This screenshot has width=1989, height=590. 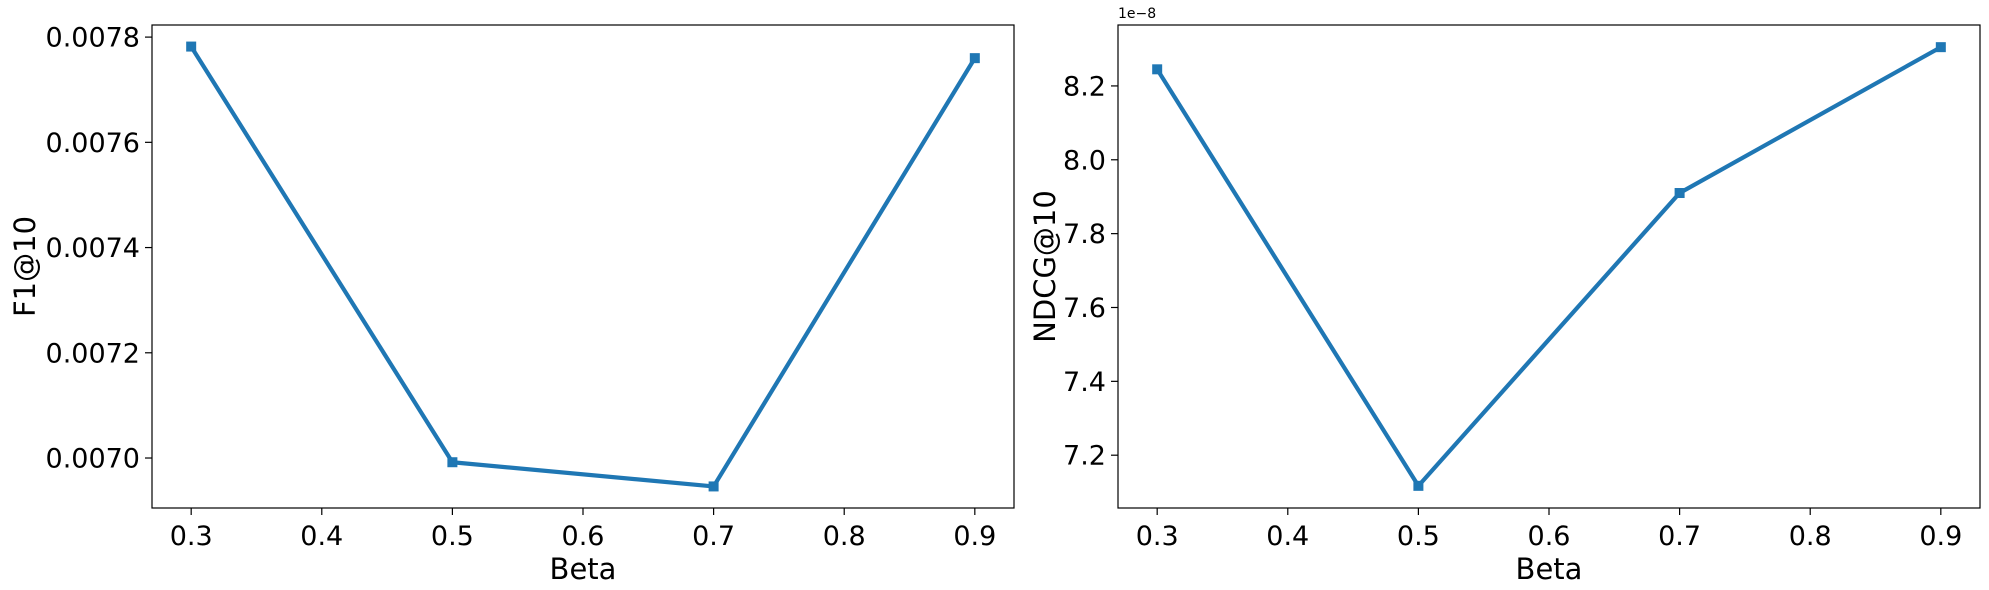 What do you see at coordinates (93, 353) in the screenshot?
I see `y-tick-label: 0.0072` at bounding box center [93, 353].